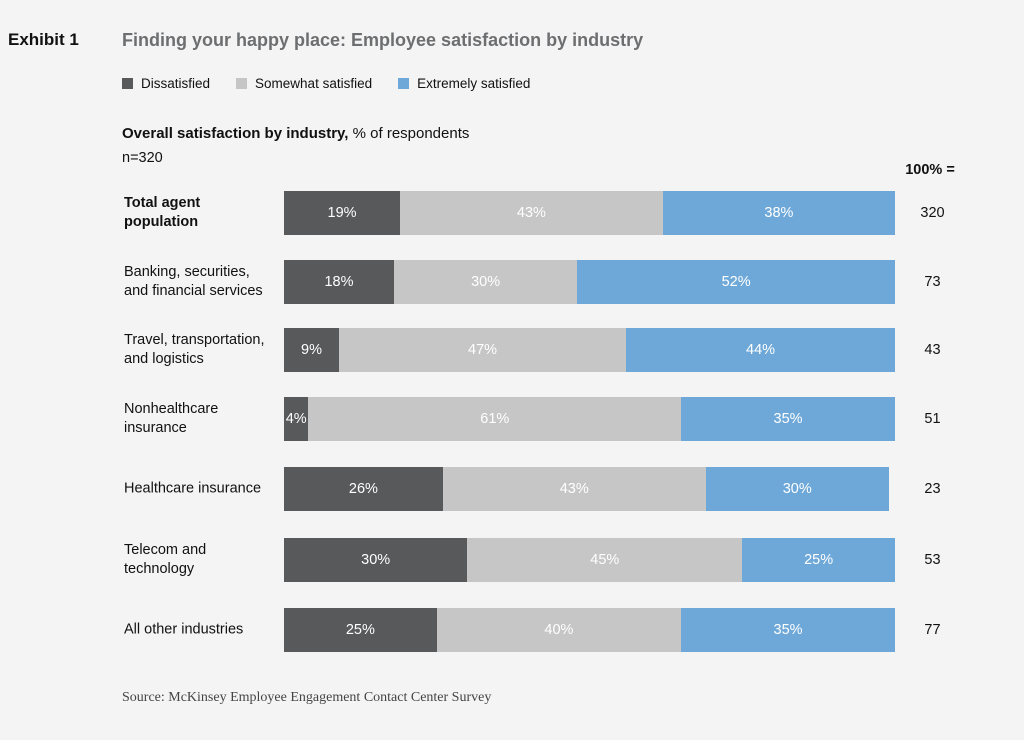  I want to click on value-label: 61%, so click(495, 419).